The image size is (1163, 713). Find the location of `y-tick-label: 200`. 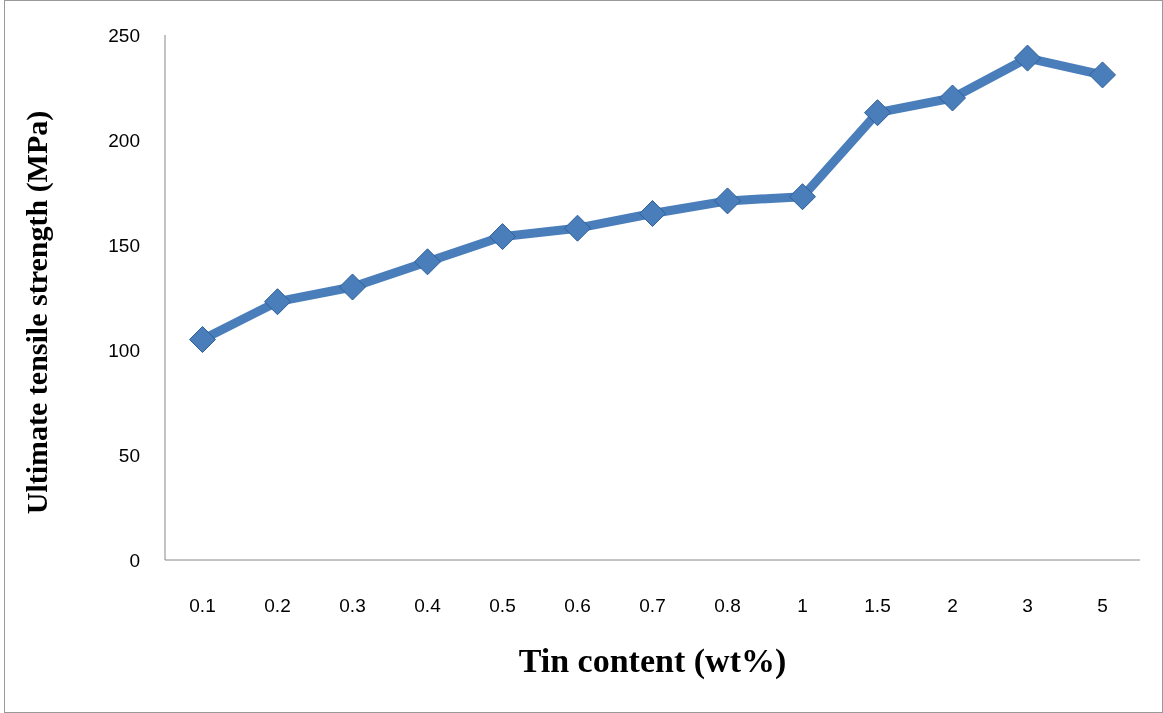

y-tick-label: 200 is located at coordinates (124, 140).